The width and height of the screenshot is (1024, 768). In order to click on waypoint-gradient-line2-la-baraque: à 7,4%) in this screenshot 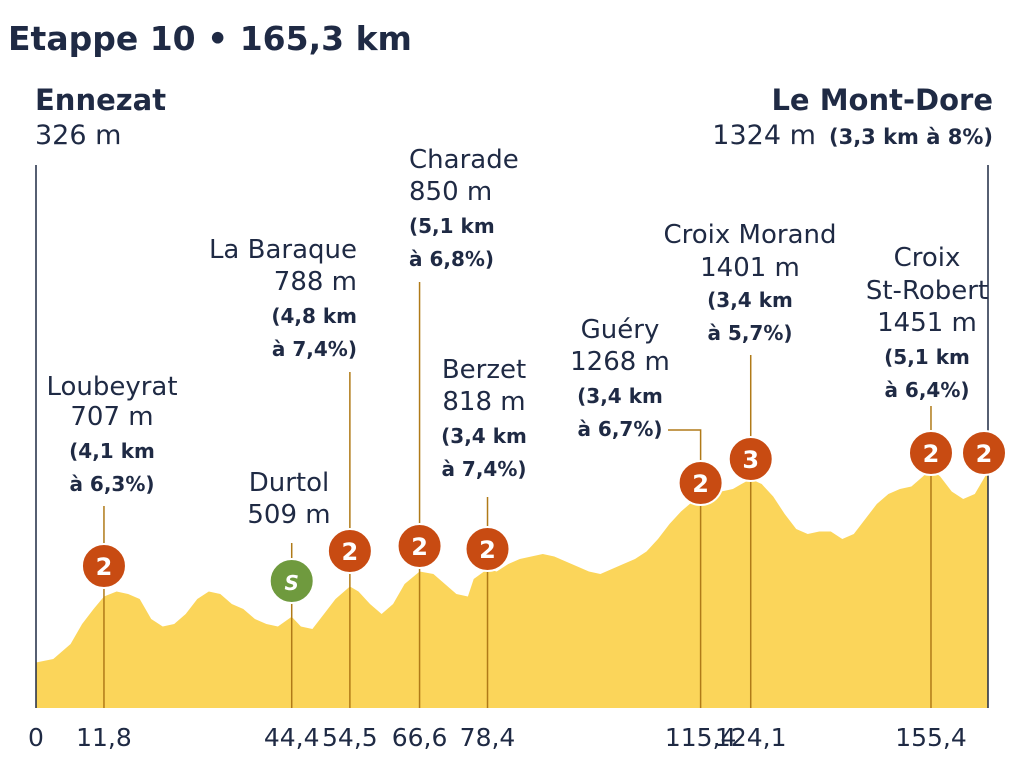, I will do `click(314, 349)`.